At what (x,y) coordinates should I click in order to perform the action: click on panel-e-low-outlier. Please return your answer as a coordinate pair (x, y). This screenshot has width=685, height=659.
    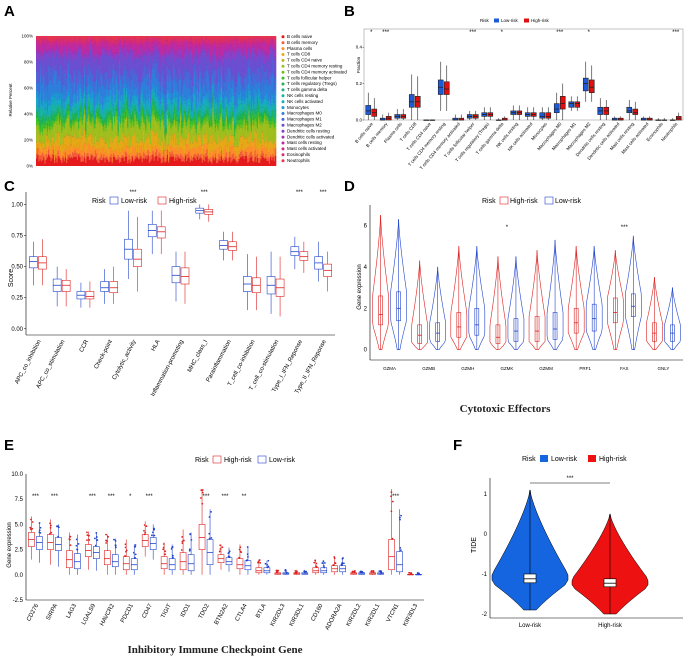
    Looking at the image, I should click on (114, 539).